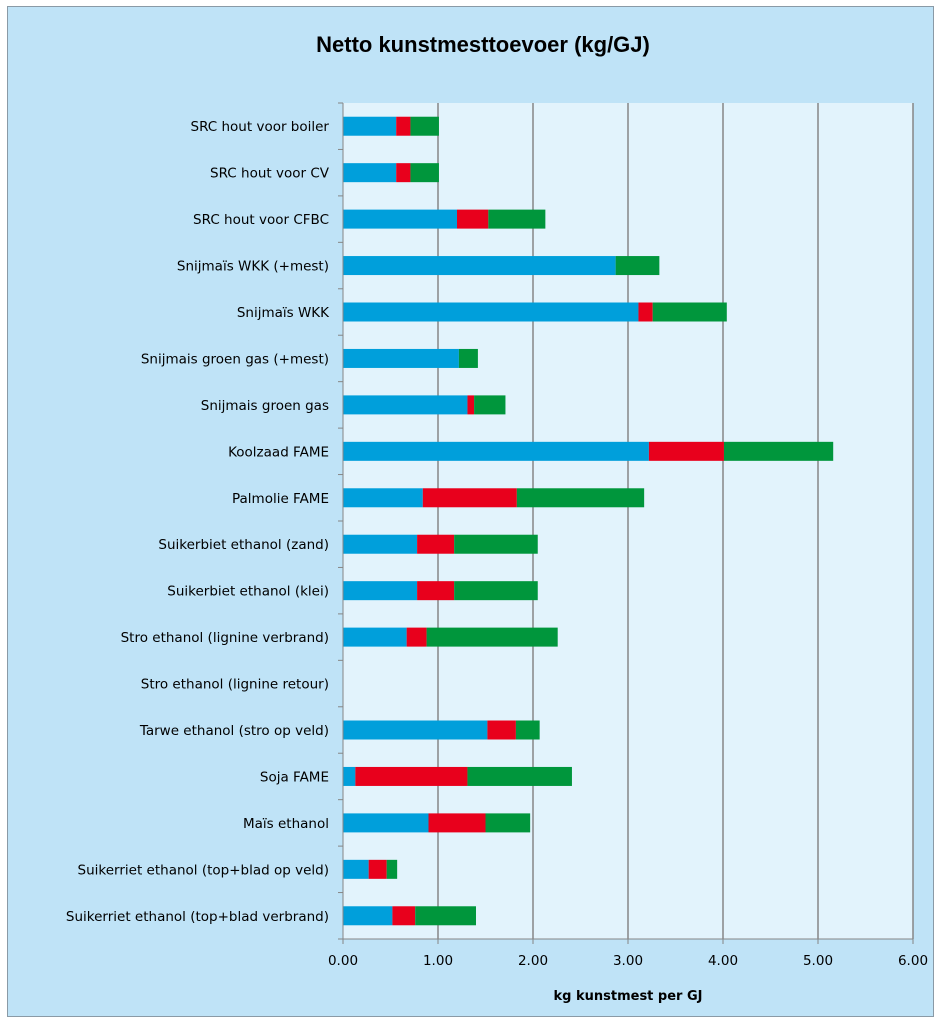 The height and width of the screenshot is (1023, 941). What do you see at coordinates (283, 313) in the screenshot?
I see `category-label: Snijmaïs WKK` at bounding box center [283, 313].